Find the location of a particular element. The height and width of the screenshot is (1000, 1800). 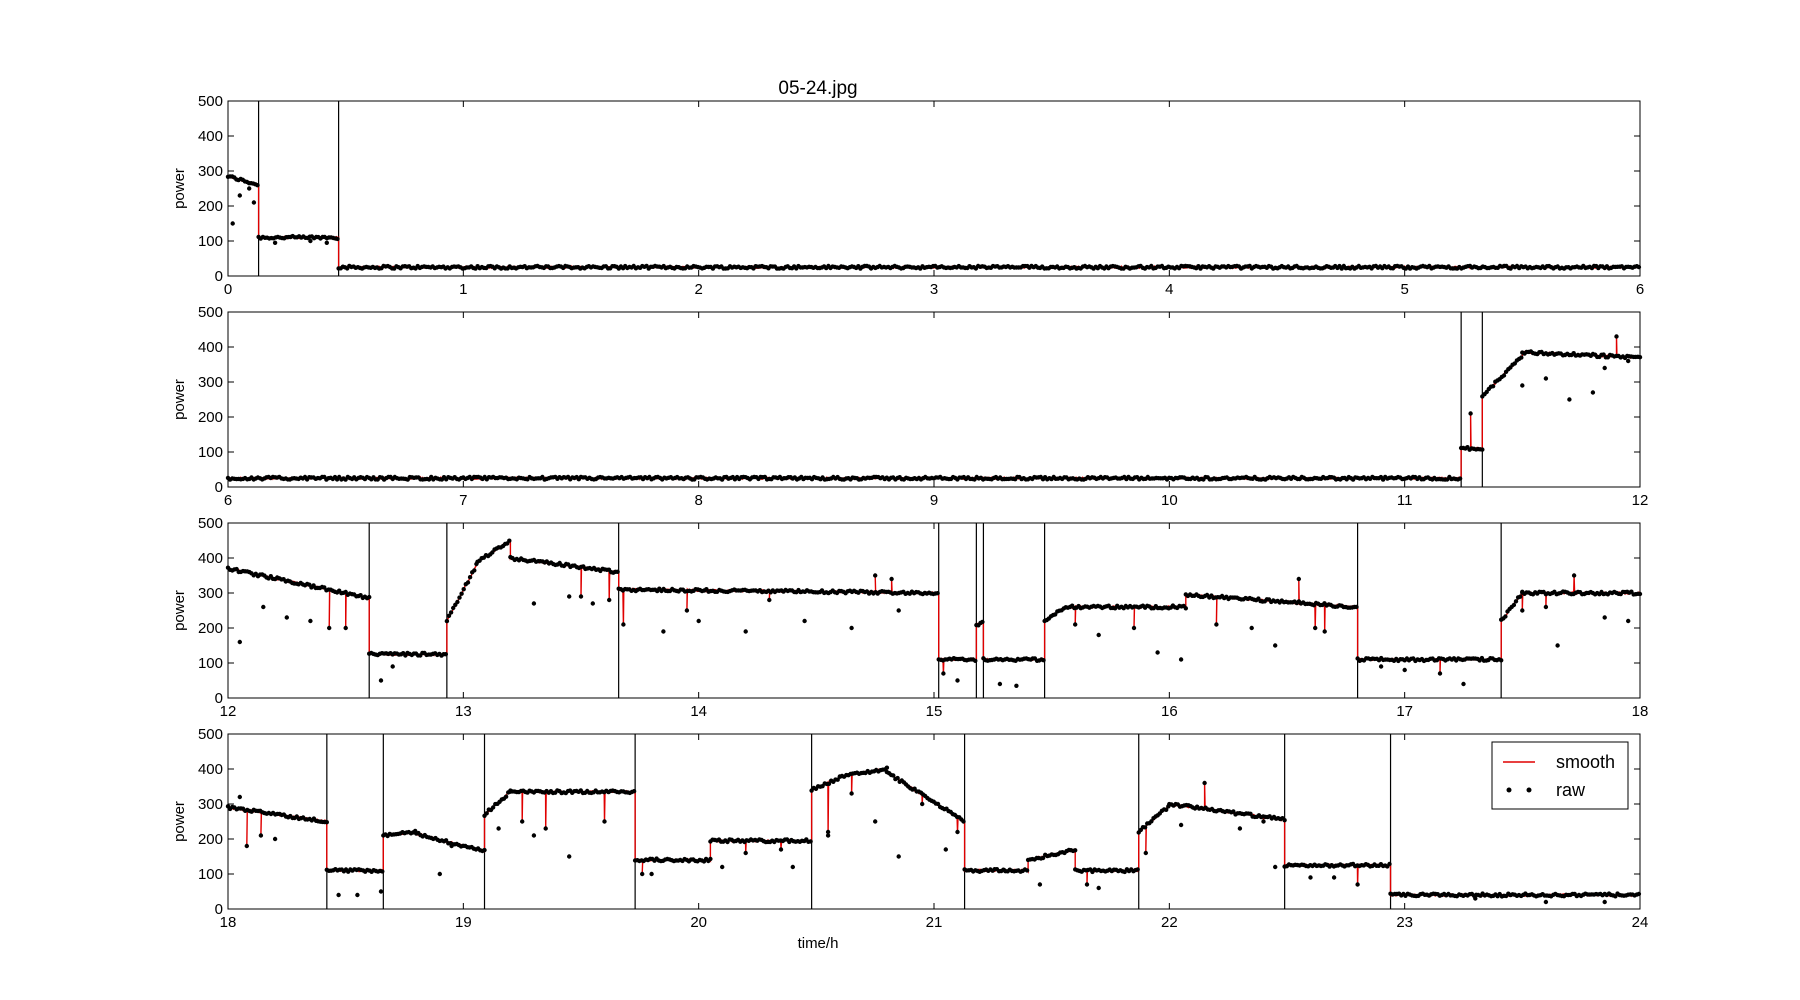

x-tick-label: 0 is located at coordinates (228, 289).